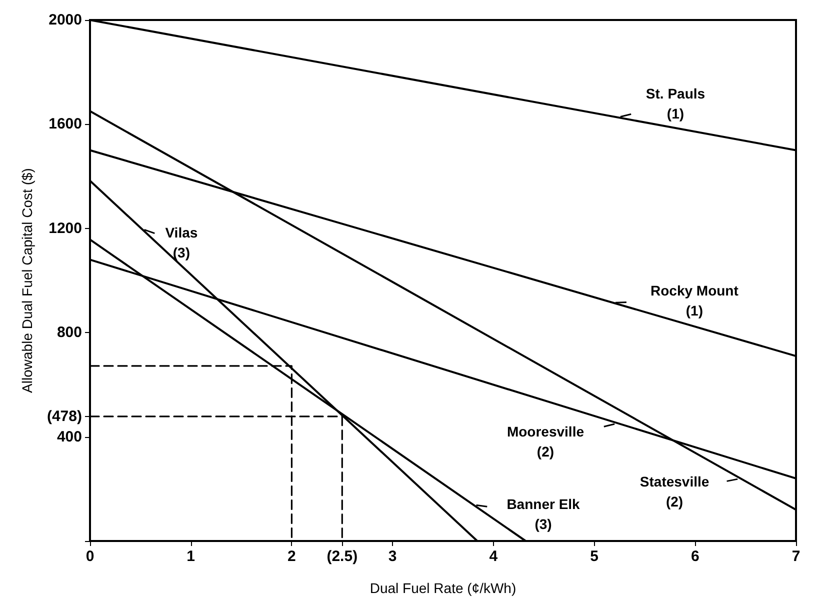  What do you see at coordinates (69, 333) in the screenshot?
I see `y-tick-label: 800` at bounding box center [69, 333].